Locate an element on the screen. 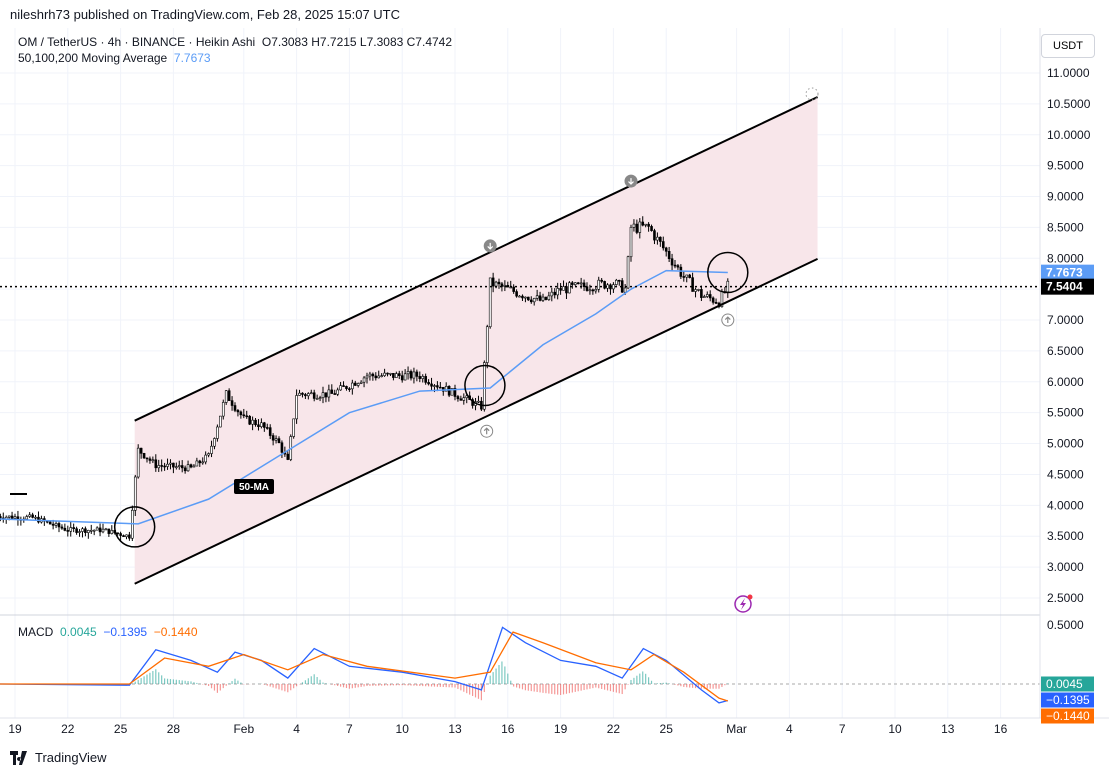 This screenshot has width=1109, height=777. last-price-label-bg is located at coordinates (1067, 286).